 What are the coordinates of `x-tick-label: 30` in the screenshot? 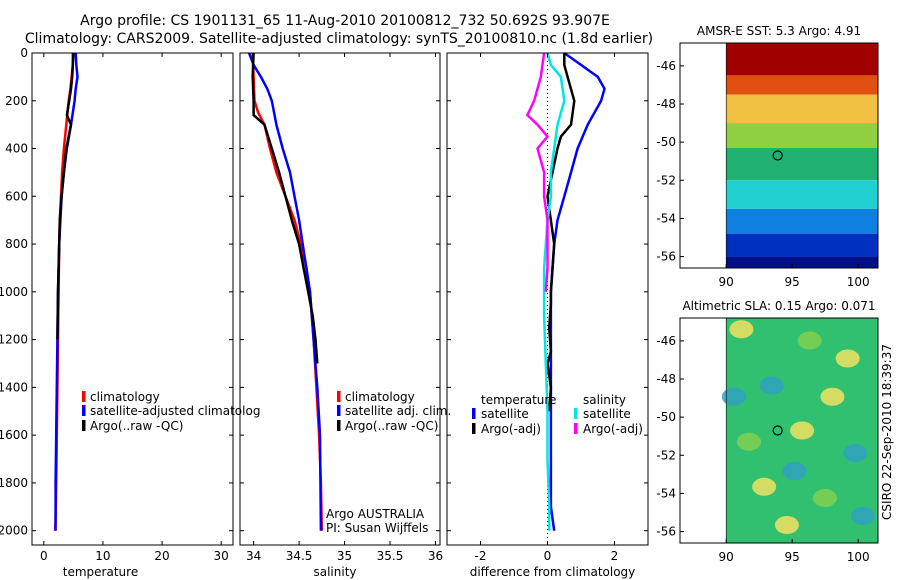 It's located at (221, 556).